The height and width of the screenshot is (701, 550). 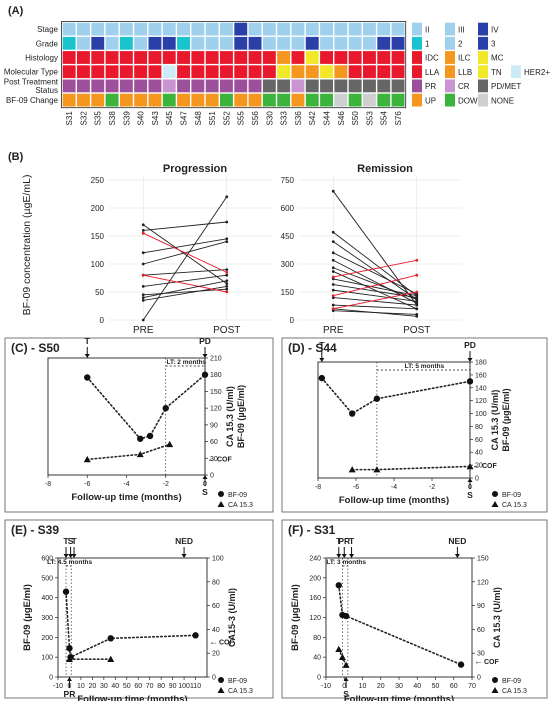 What do you see at coordinates (102, 320) in the screenshot?
I see `y-tick-label: 0` at bounding box center [102, 320].